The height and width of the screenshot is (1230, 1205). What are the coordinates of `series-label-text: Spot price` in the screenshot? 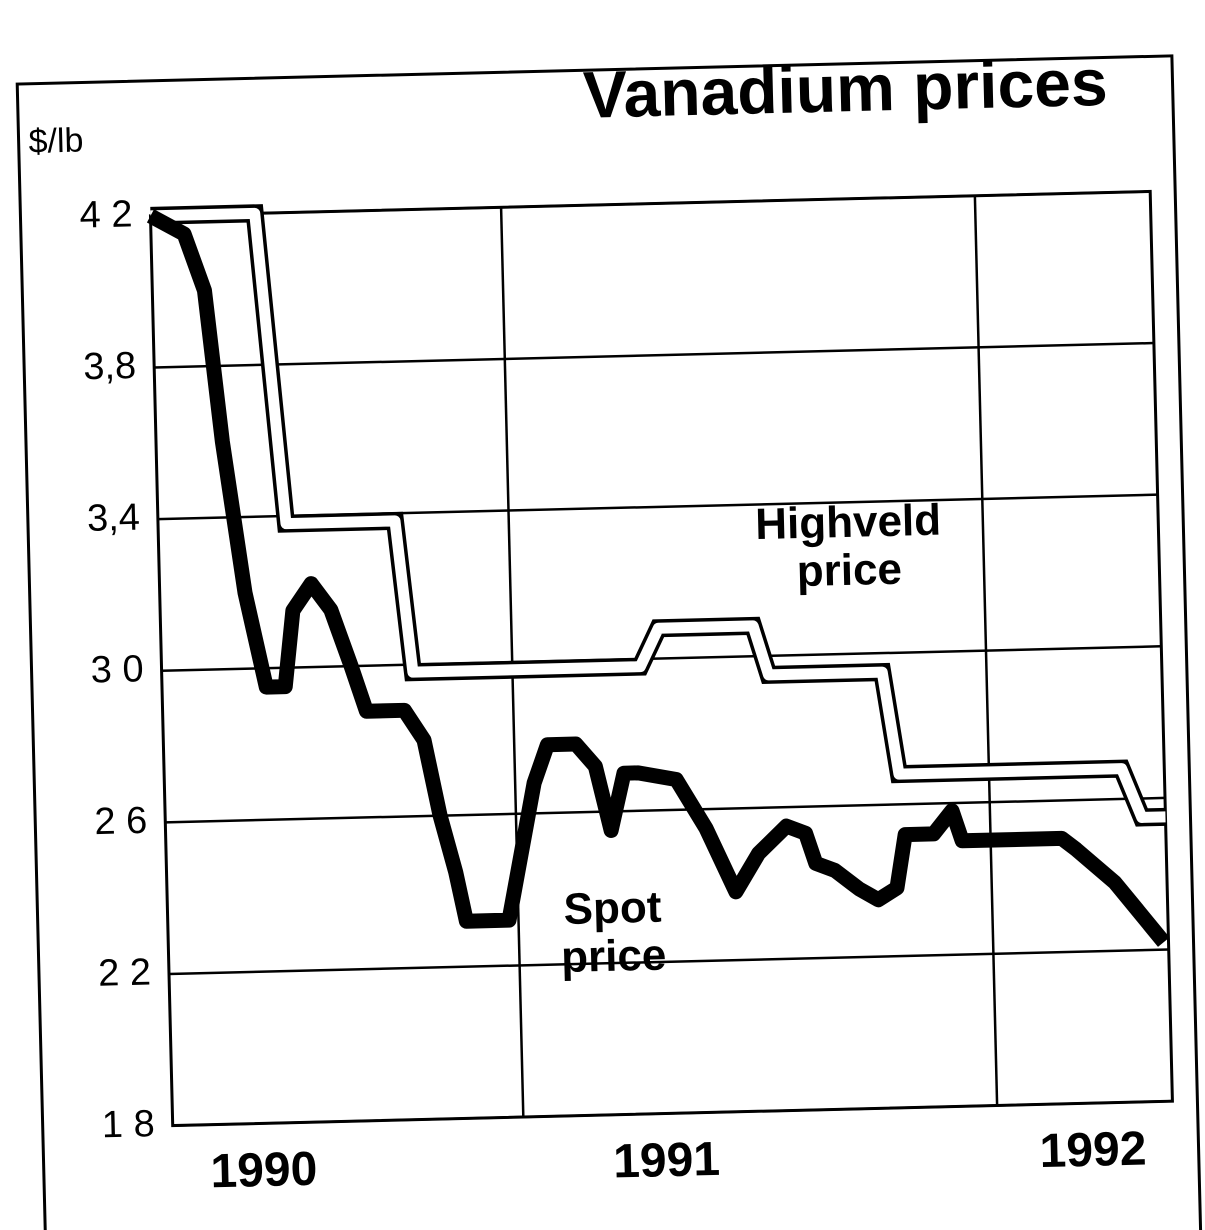 It's located at (613, 932).